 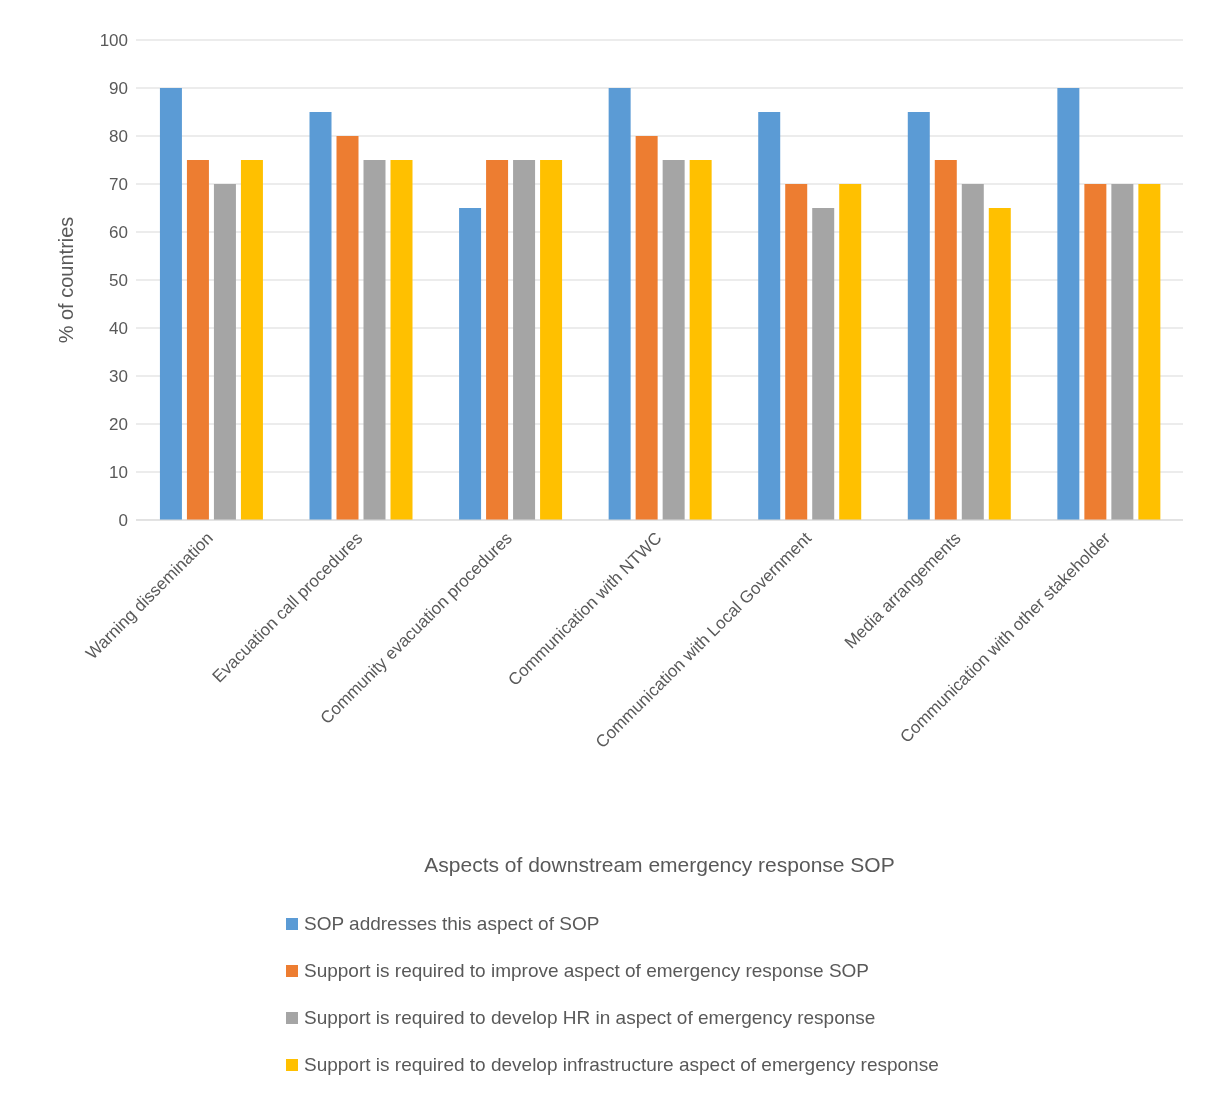 What do you see at coordinates (118, 377) in the screenshot?
I see `y-tick-label: 30` at bounding box center [118, 377].